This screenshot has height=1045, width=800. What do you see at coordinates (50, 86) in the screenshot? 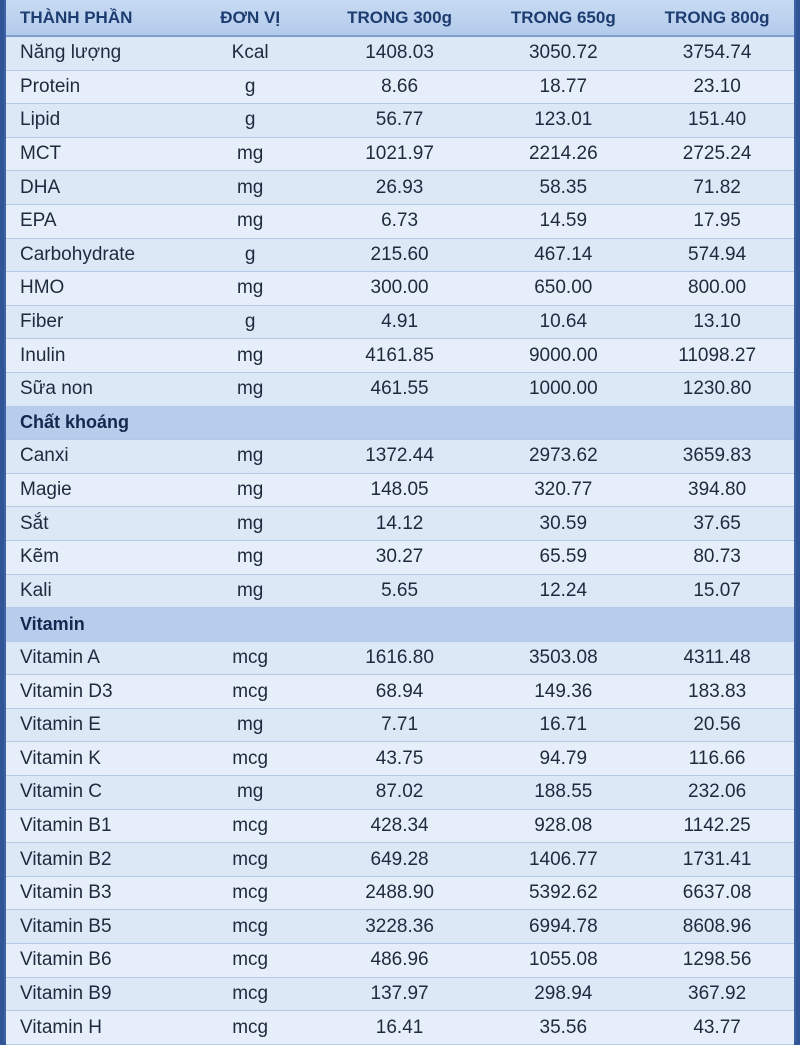
I see `nutrient-name: Protein` at bounding box center [50, 86].